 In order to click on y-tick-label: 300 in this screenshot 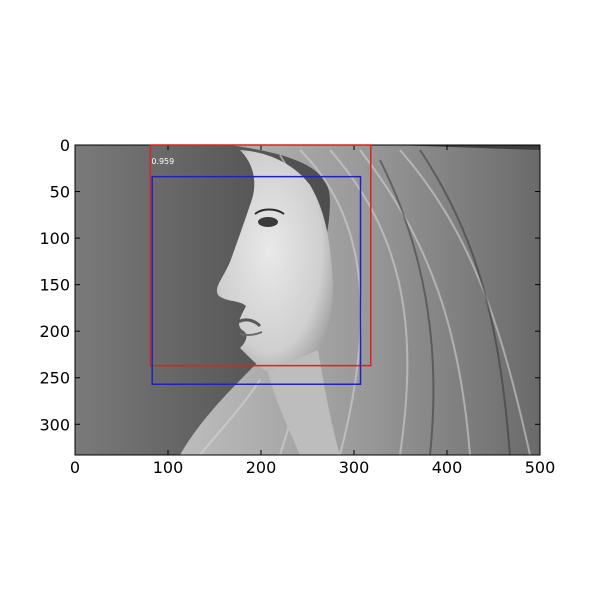, I will do `click(54, 424)`.